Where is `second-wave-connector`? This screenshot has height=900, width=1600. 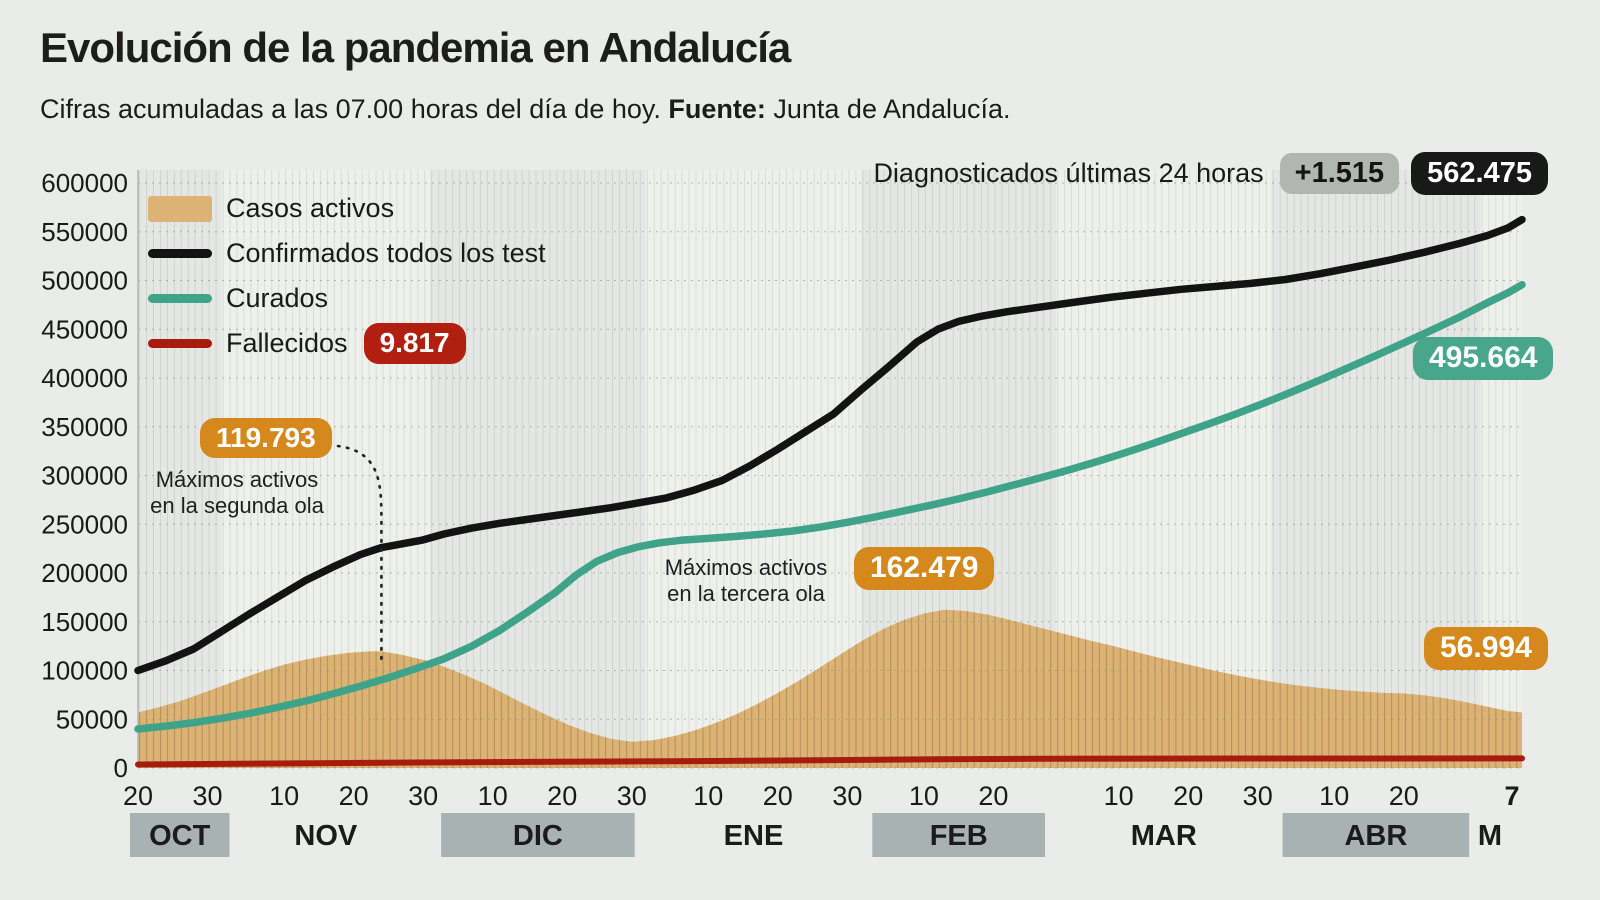 second-wave-connector is located at coordinates (359, 552).